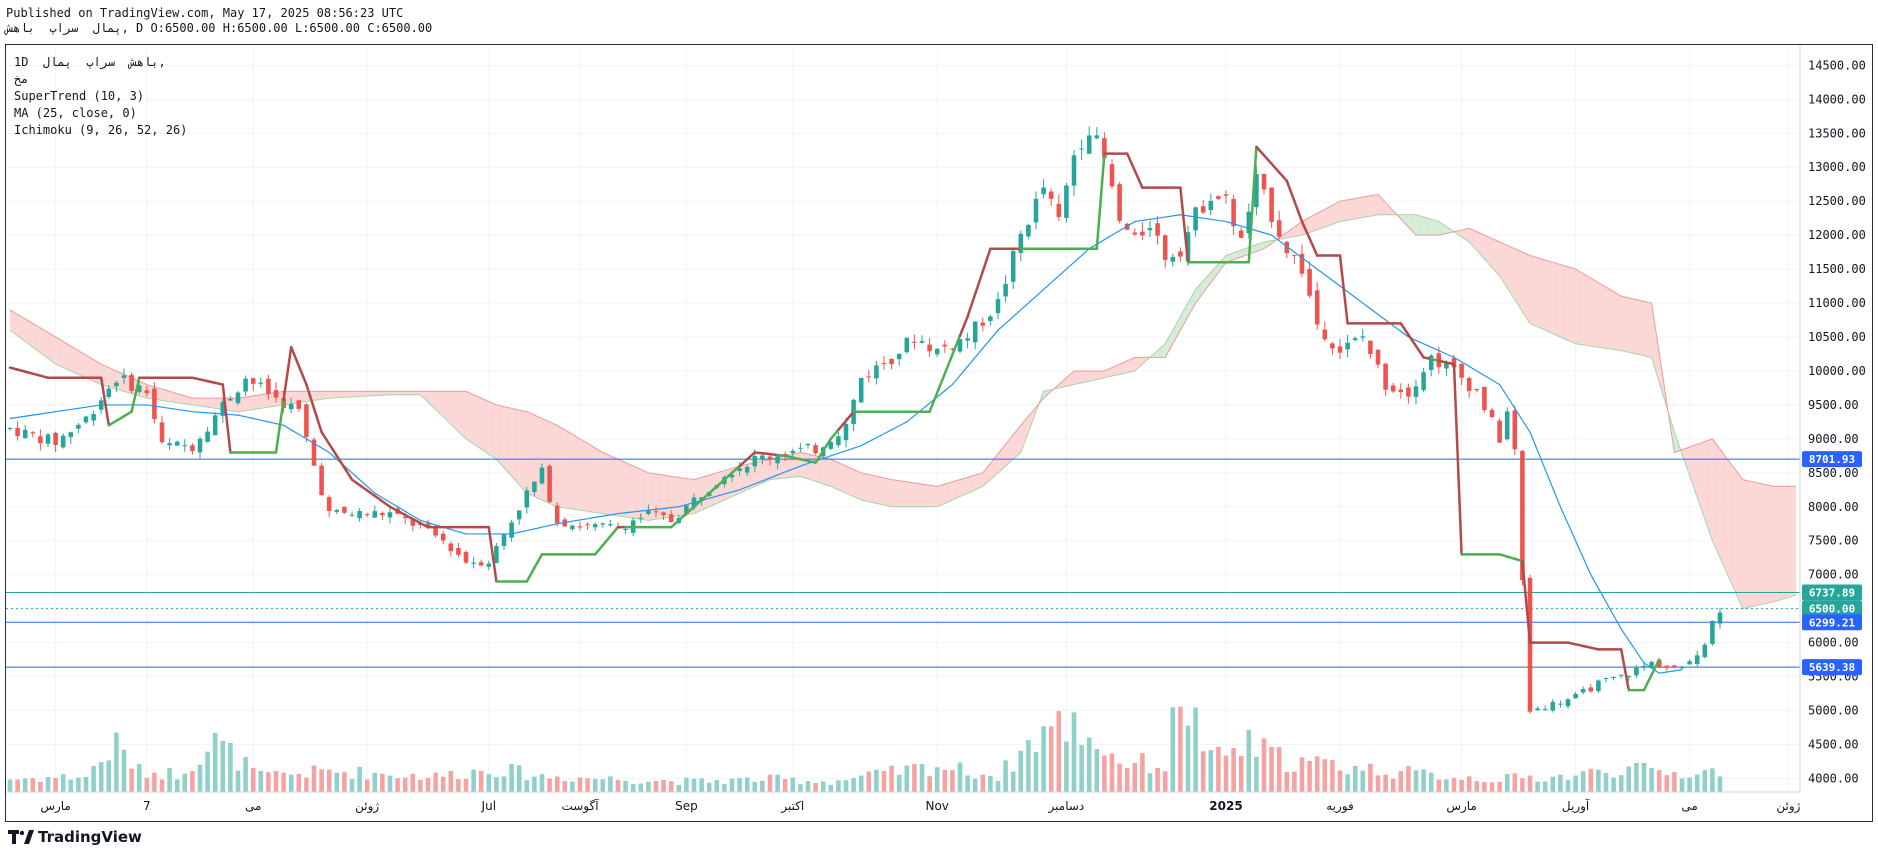 The height and width of the screenshot is (858, 1878). Describe the element at coordinates (1837, 337) in the screenshot. I see `price-tick-label: 10500.00` at that location.